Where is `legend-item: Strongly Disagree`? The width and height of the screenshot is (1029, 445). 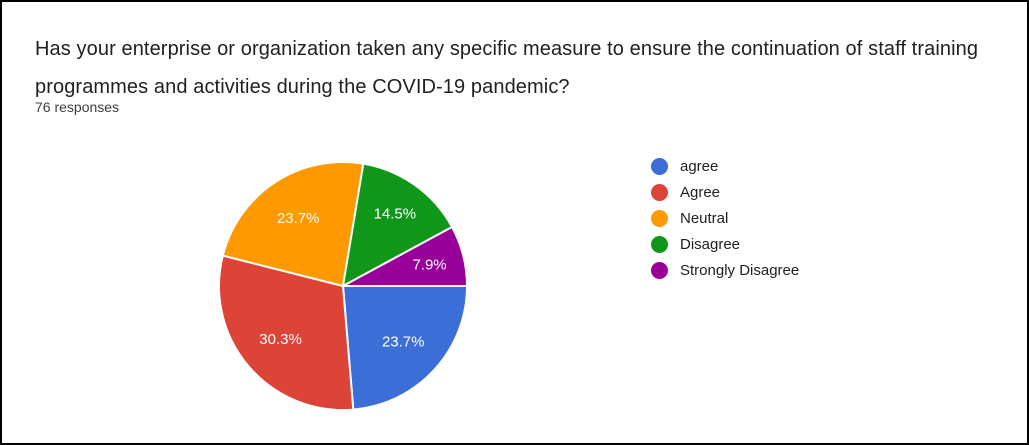 legend-item: Strongly Disagree is located at coordinates (725, 270).